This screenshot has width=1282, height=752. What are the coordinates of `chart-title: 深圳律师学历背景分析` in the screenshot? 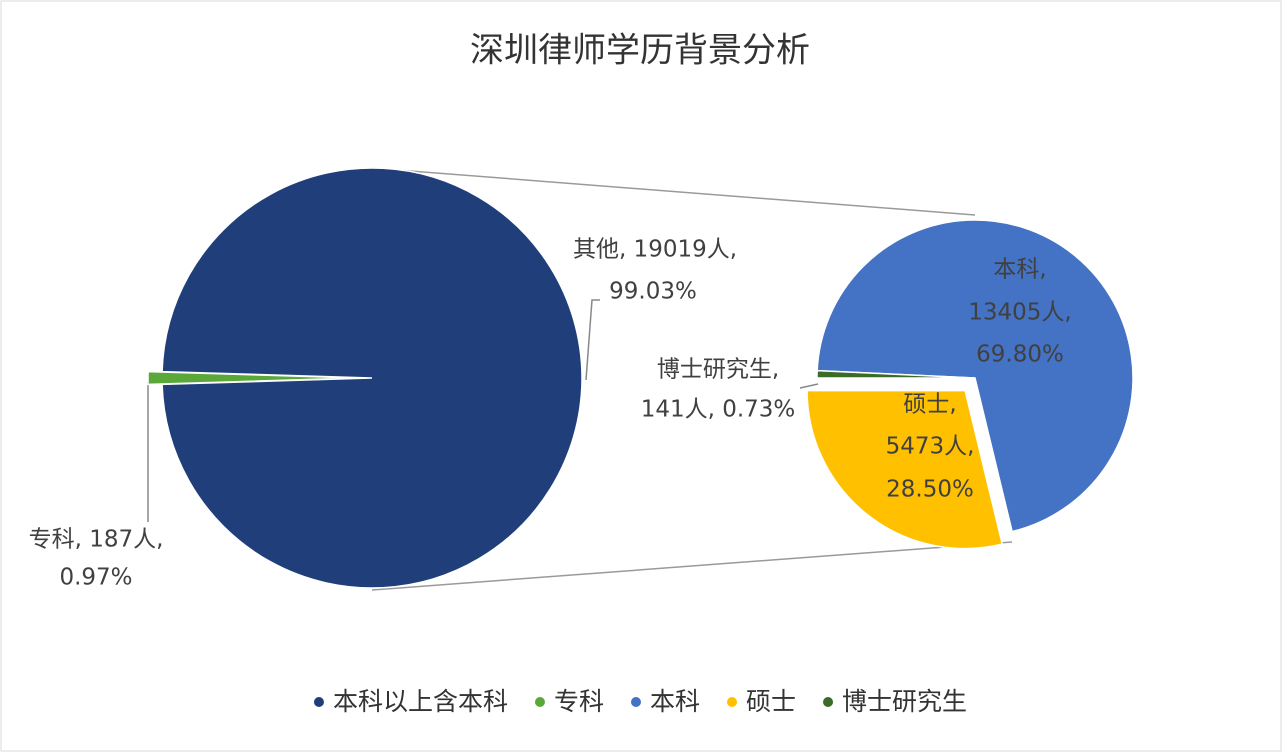 It's located at (640, 51).